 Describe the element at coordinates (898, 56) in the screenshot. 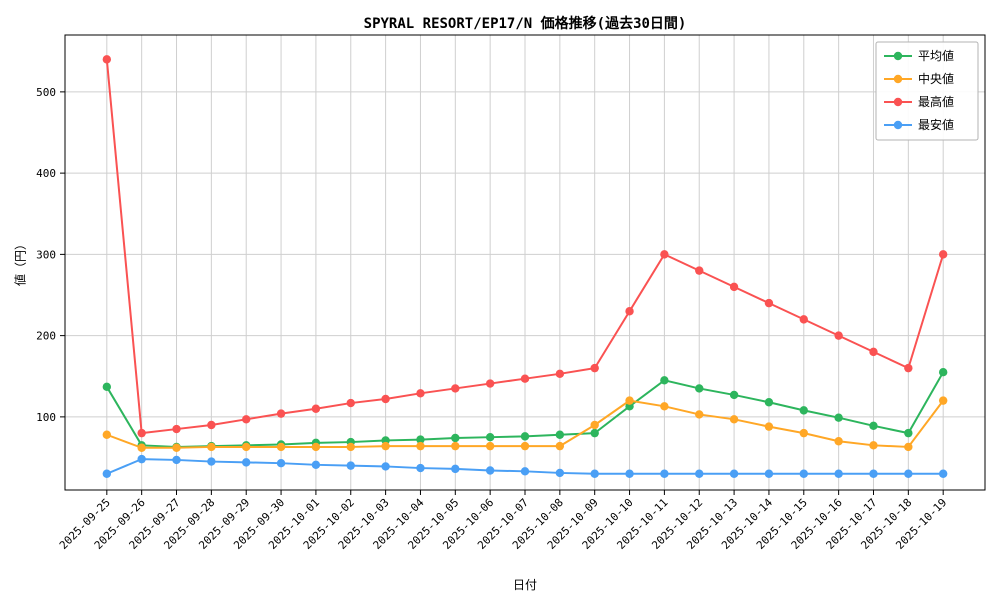

I see `legend-marker-average` at that location.